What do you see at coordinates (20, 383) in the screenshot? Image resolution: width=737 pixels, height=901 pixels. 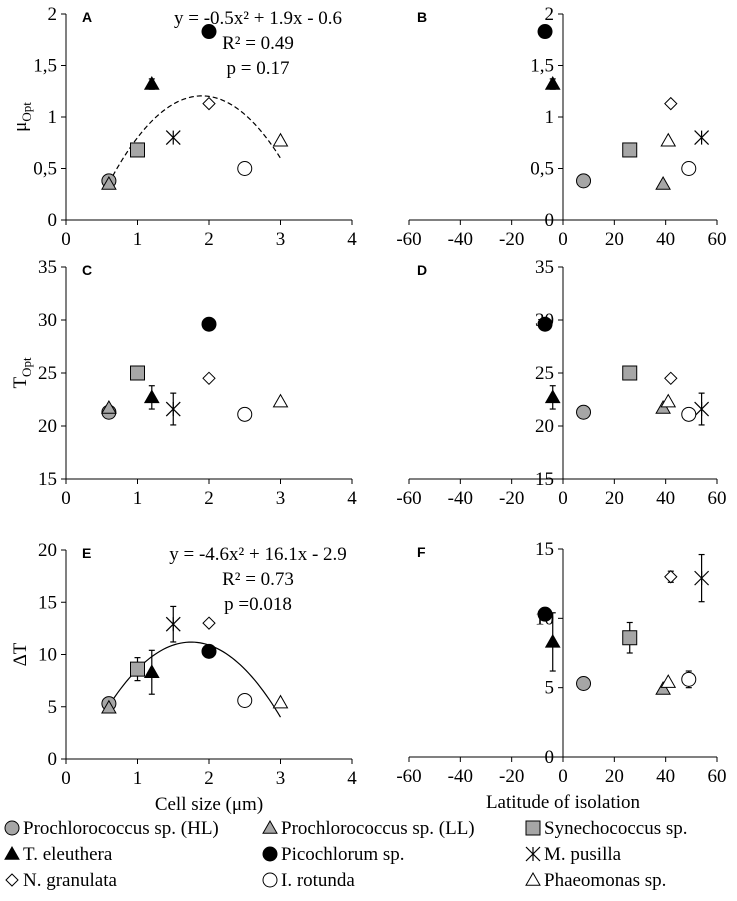 I see `y-axis-title-main: T` at bounding box center [20, 383].